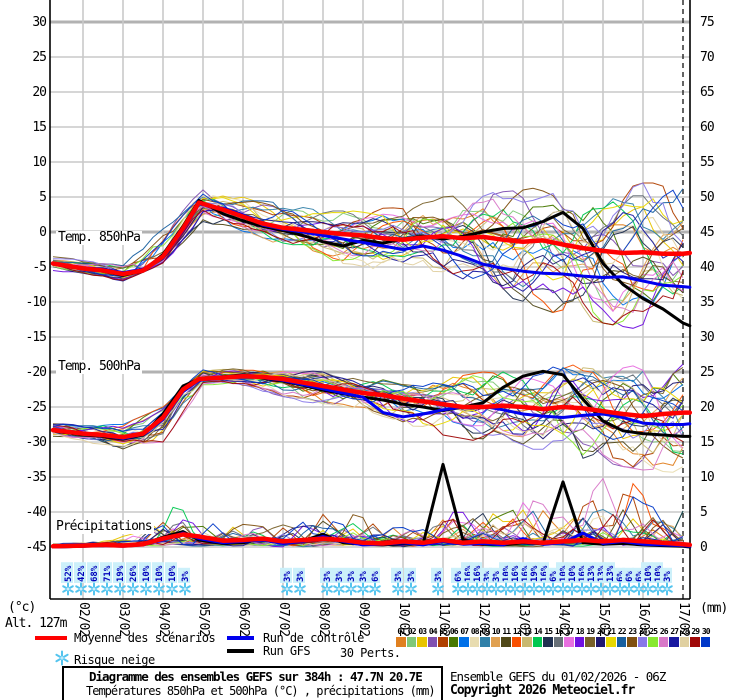 The width and height of the screenshot is (740, 700). What do you see at coordinates (548, 631) in the screenshot?
I see `pert-number: 15` at bounding box center [548, 631].